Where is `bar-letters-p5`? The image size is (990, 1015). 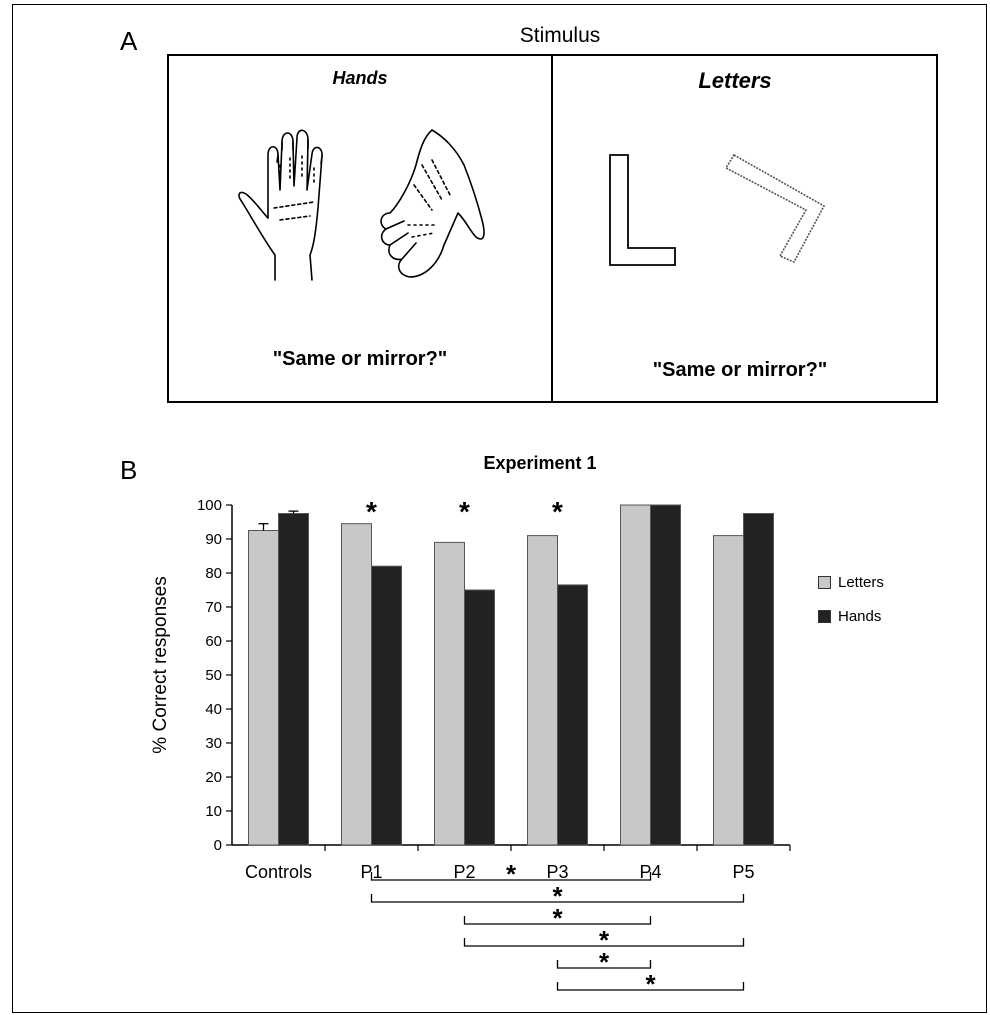 bar-letters-p5 is located at coordinates (728, 690).